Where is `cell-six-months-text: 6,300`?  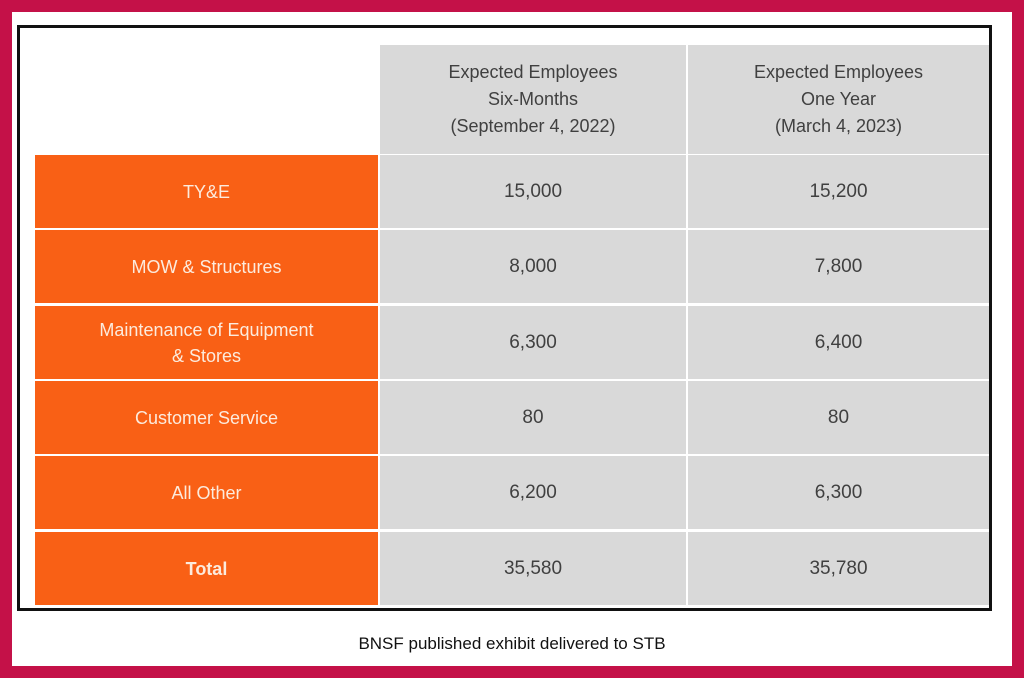 cell-six-months-text: 6,300 is located at coordinates (533, 342).